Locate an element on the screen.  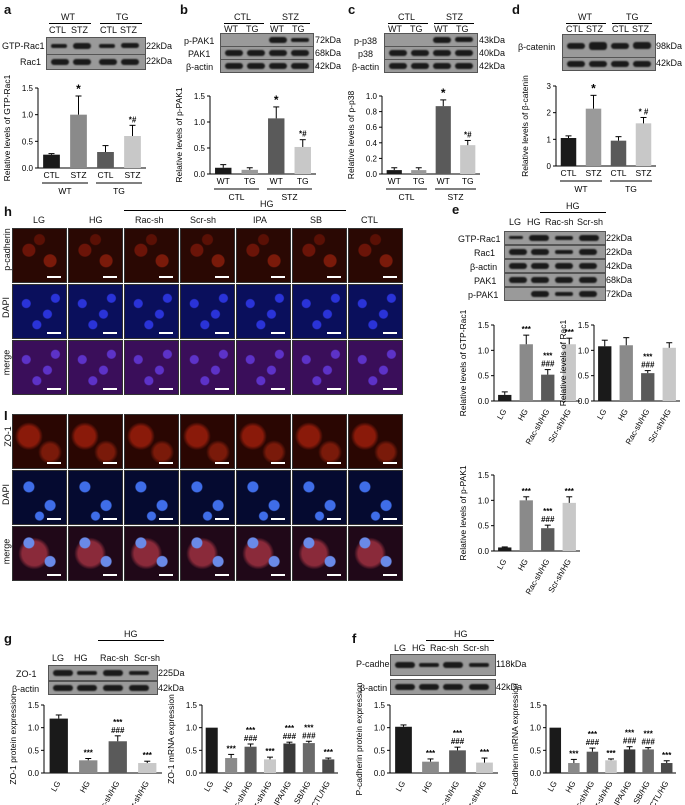
panel-b-label: b is located at coordinates (184, 9).